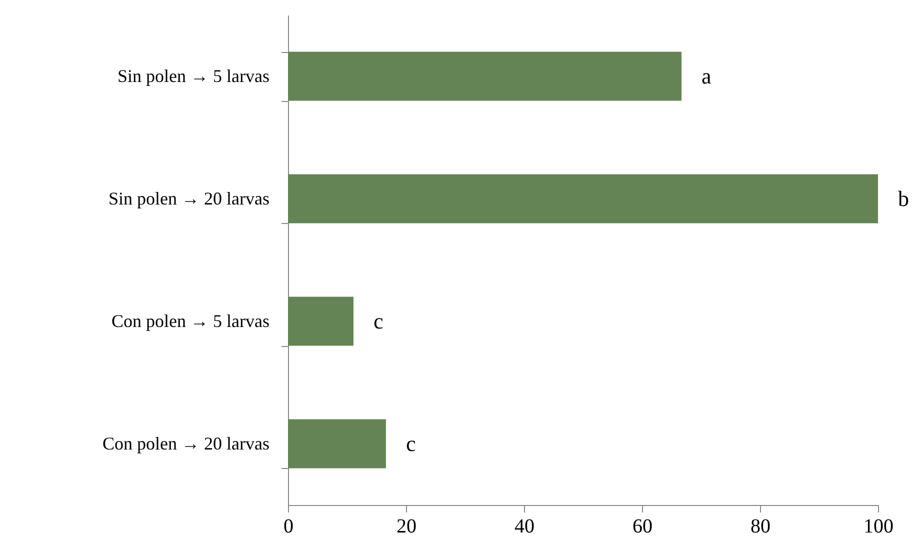 The width and height of the screenshot is (923, 554). Describe the element at coordinates (191, 320) in the screenshot. I see `y-tick-label: Con polen → 5 larvas` at that location.